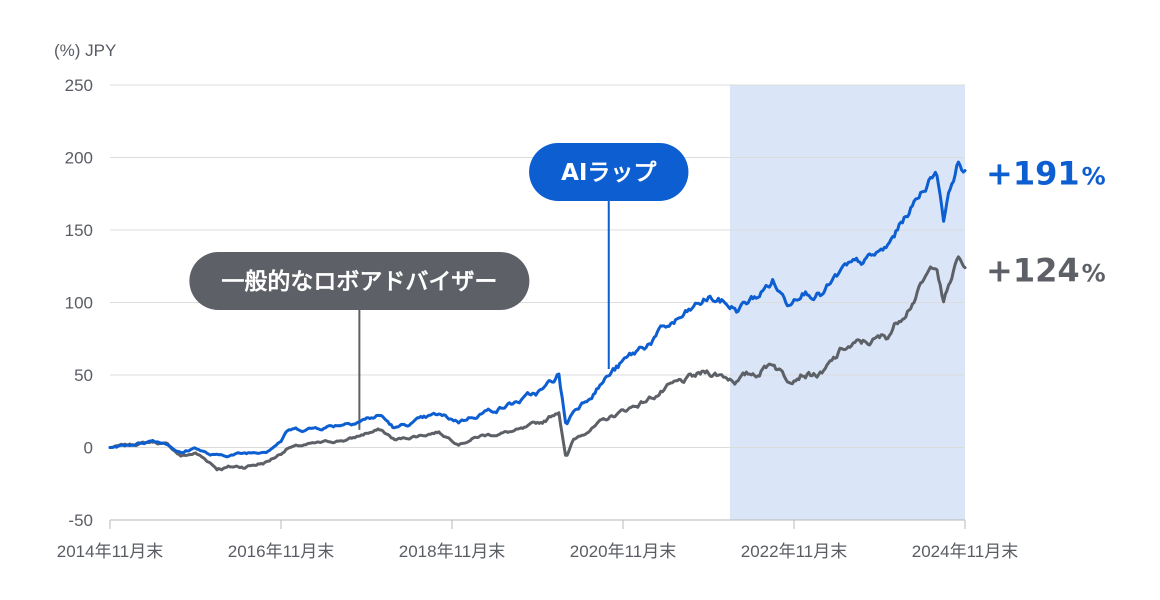 The height and width of the screenshot is (600, 1160). I want to click on end-value-number: +191, so click(1033, 174).